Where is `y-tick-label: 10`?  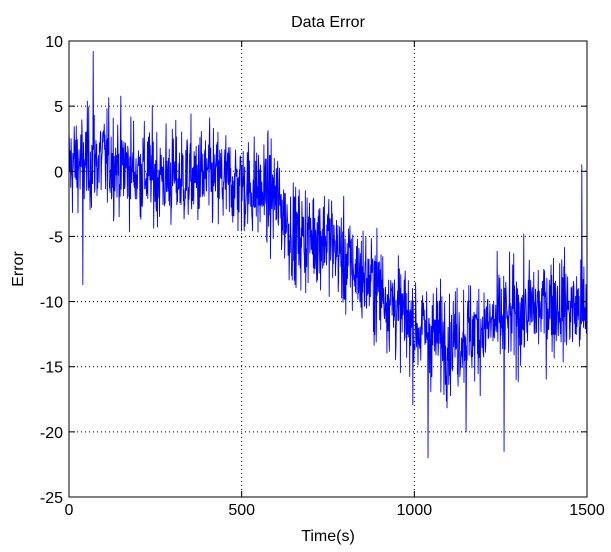 y-tick-label: 10 is located at coordinates (54, 42).